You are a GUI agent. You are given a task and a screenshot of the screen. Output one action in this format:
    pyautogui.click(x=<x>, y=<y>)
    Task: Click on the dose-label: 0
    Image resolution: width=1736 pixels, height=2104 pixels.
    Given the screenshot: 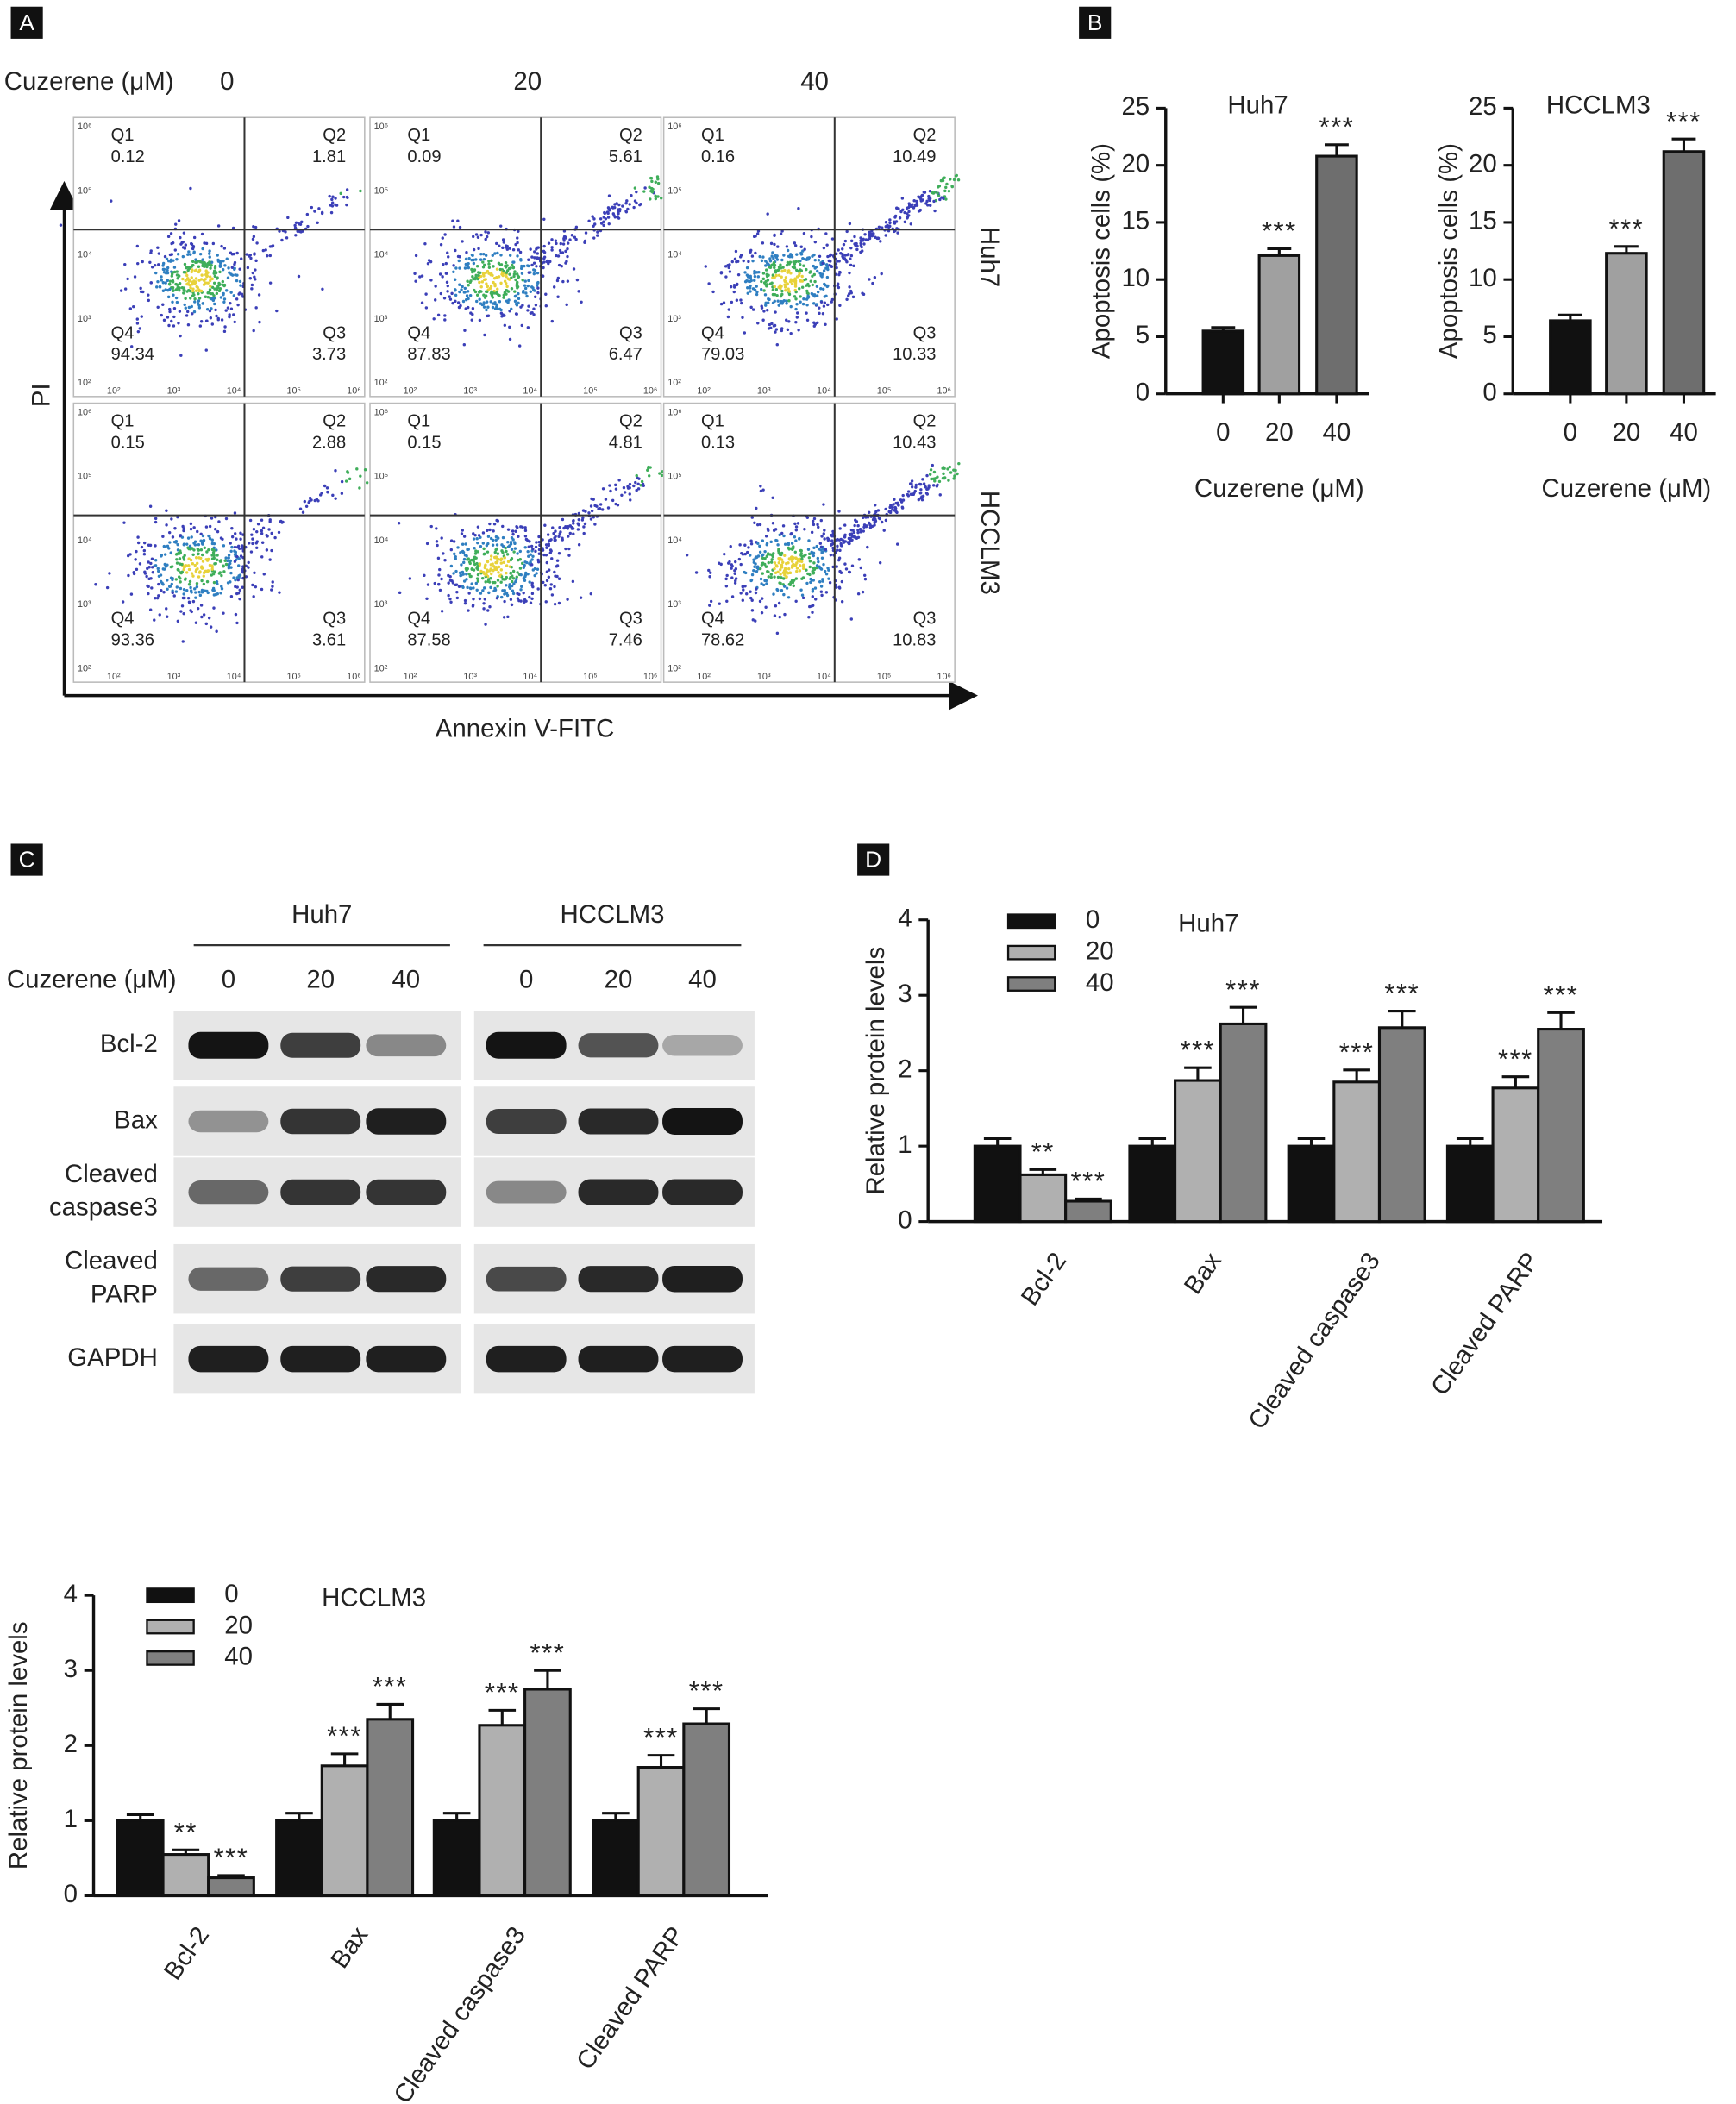 What is the action you would take?
    pyautogui.click(x=228, y=980)
    